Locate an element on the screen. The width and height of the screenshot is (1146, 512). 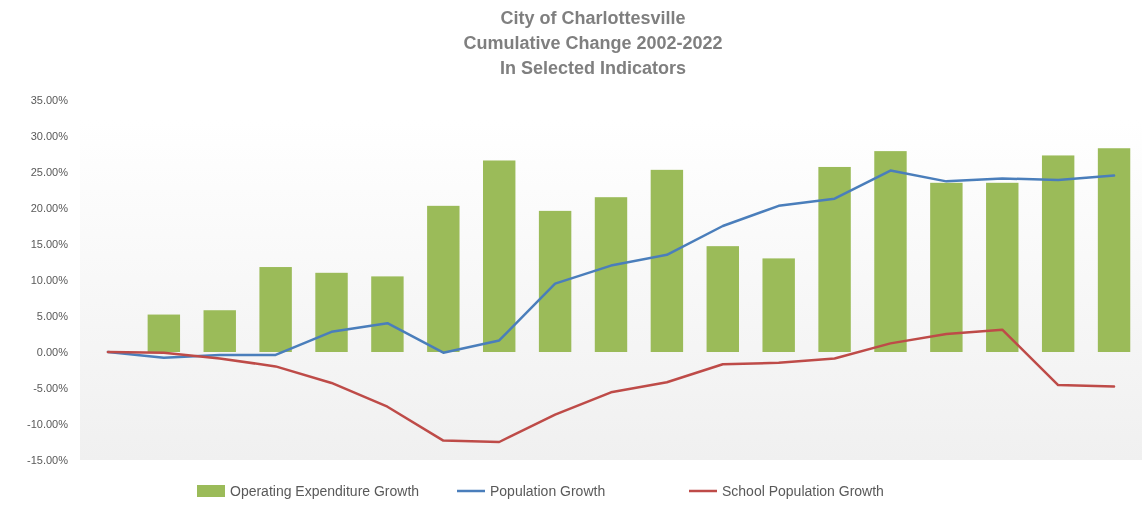
y-tick-label: 35.00% is located at coordinates (49, 99).